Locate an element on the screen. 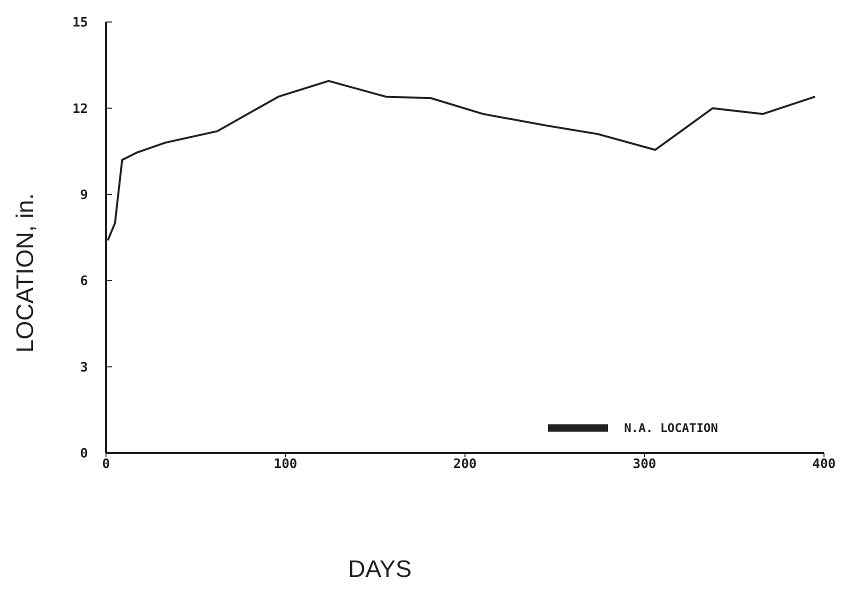  y-axis-title: LOCATION, in. is located at coordinates (26, 273).